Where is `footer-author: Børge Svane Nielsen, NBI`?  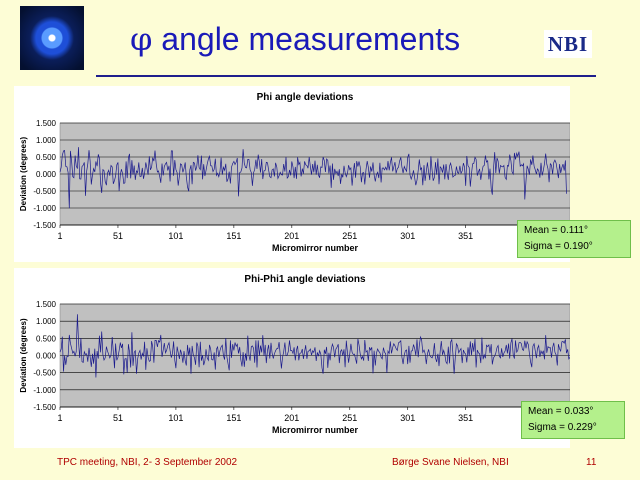
footer-author: Børge Svane Nielsen, NBI is located at coordinates (450, 462).